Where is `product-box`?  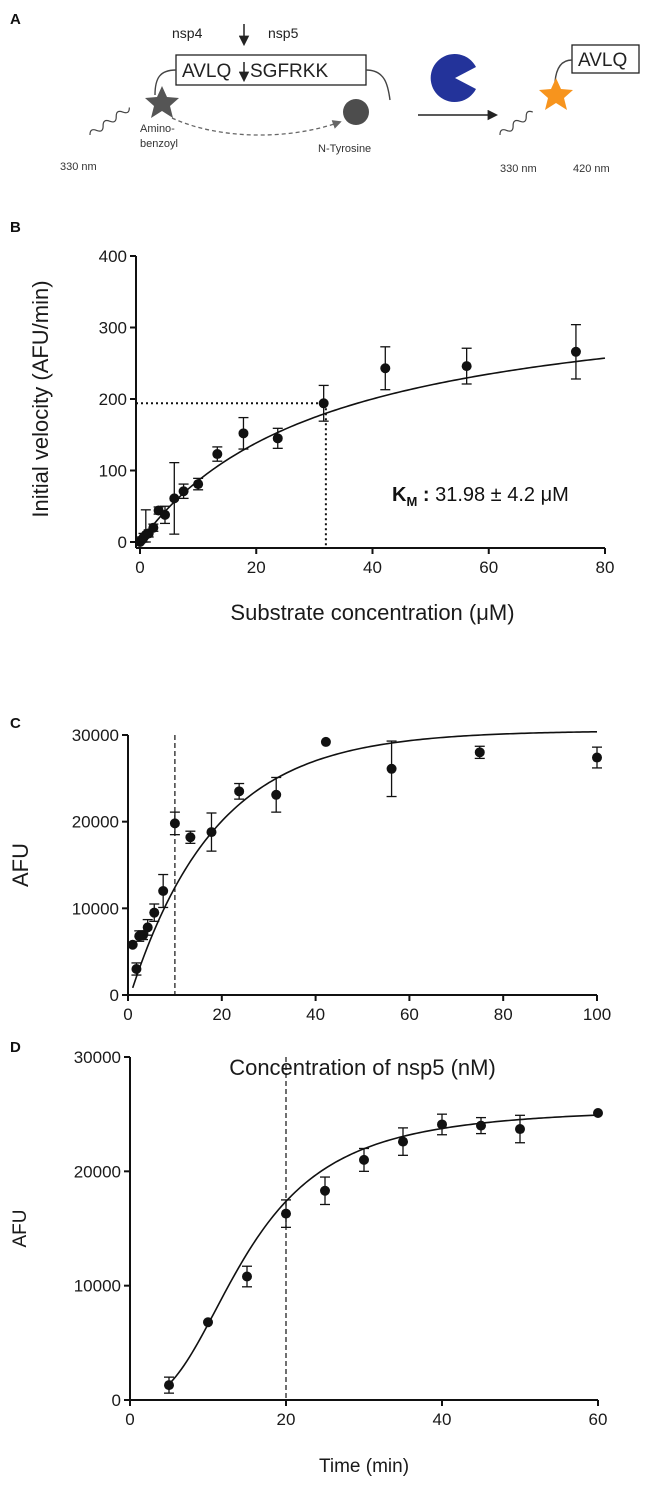 product-box is located at coordinates (605, 59).